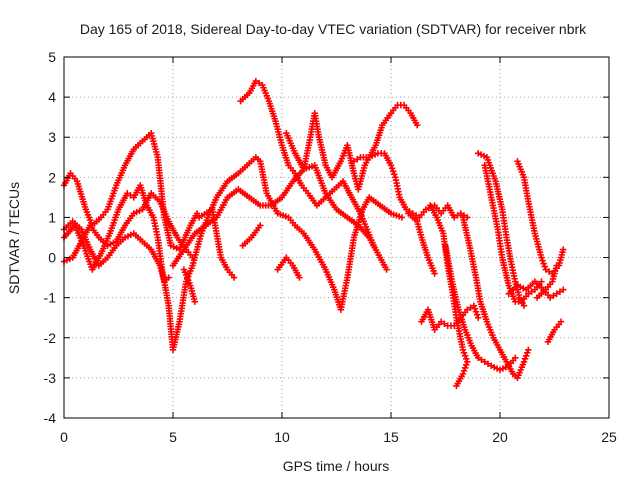 The height and width of the screenshot is (480, 640). Describe the element at coordinates (288, 267) in the screenshot. I see `track-t10` at that location.